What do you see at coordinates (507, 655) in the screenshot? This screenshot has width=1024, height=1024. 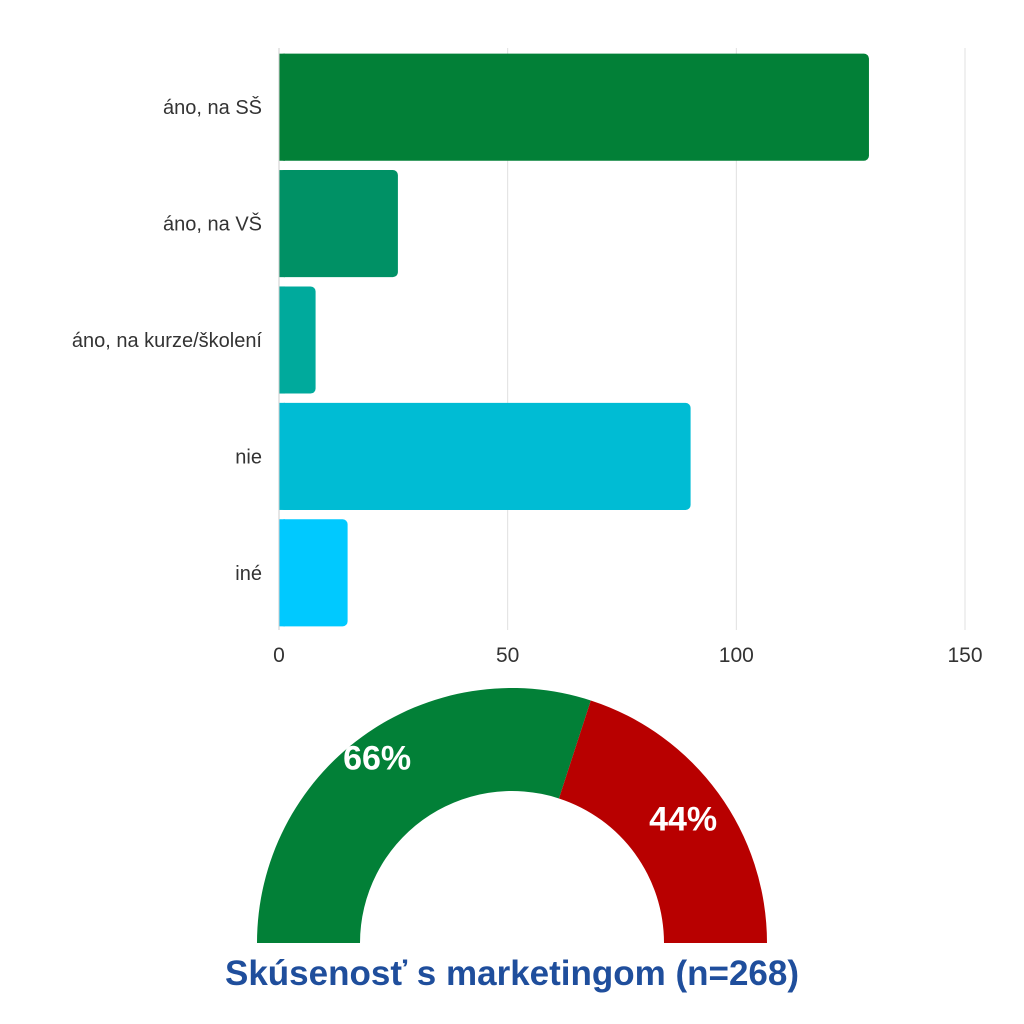 I see `x-tick-label: 50` at bounding box center [507, 655].